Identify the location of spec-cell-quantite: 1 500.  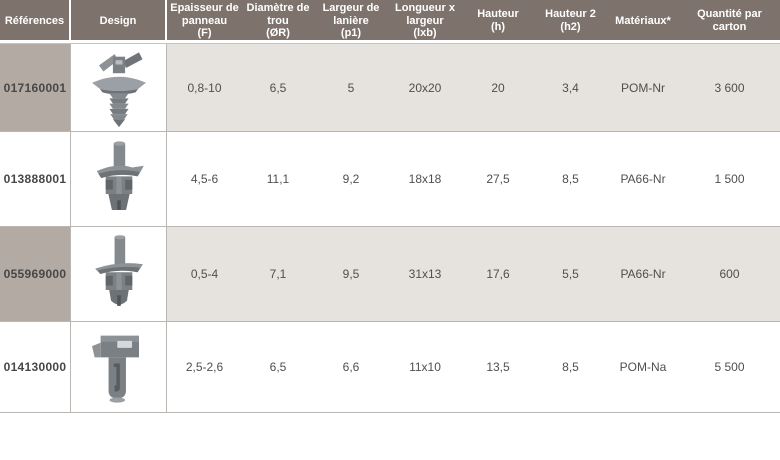
(729, 179).